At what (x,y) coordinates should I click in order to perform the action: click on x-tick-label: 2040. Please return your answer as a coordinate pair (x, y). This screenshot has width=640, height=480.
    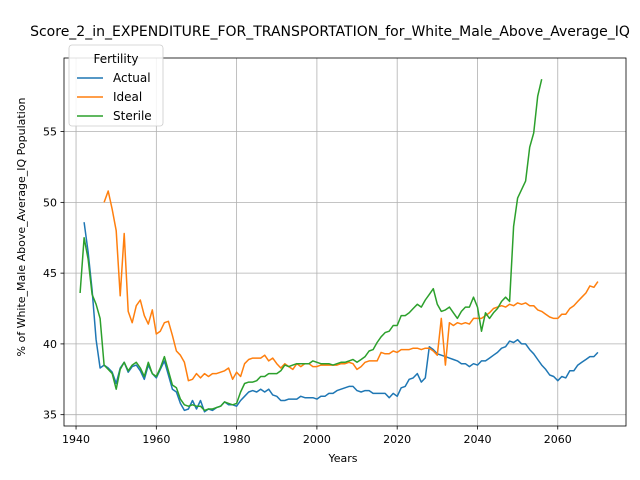
    Looking at the image, I should click on (477, 439).